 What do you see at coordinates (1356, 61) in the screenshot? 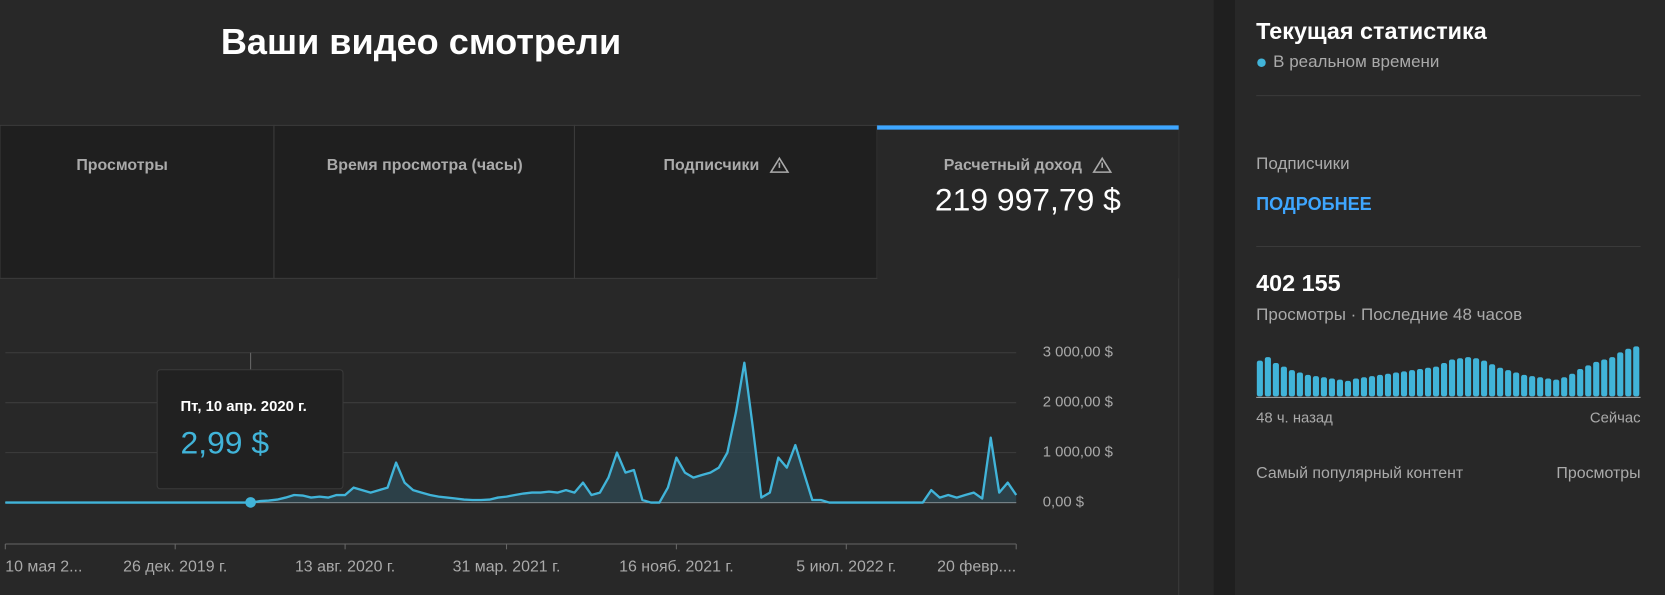
I see `panel-subtitle: В реальном времени` at bounding box center [1356, 61].